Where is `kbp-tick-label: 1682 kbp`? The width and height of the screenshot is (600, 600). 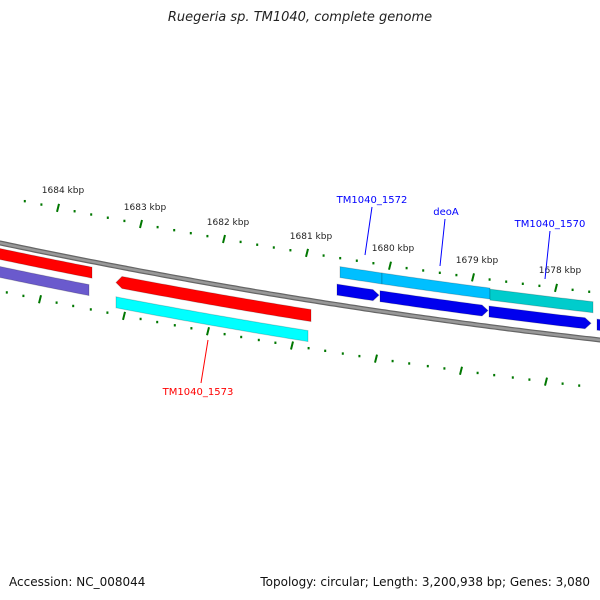
kbp-tick-label: 1682 kbp is located at coordinates (228, 223).